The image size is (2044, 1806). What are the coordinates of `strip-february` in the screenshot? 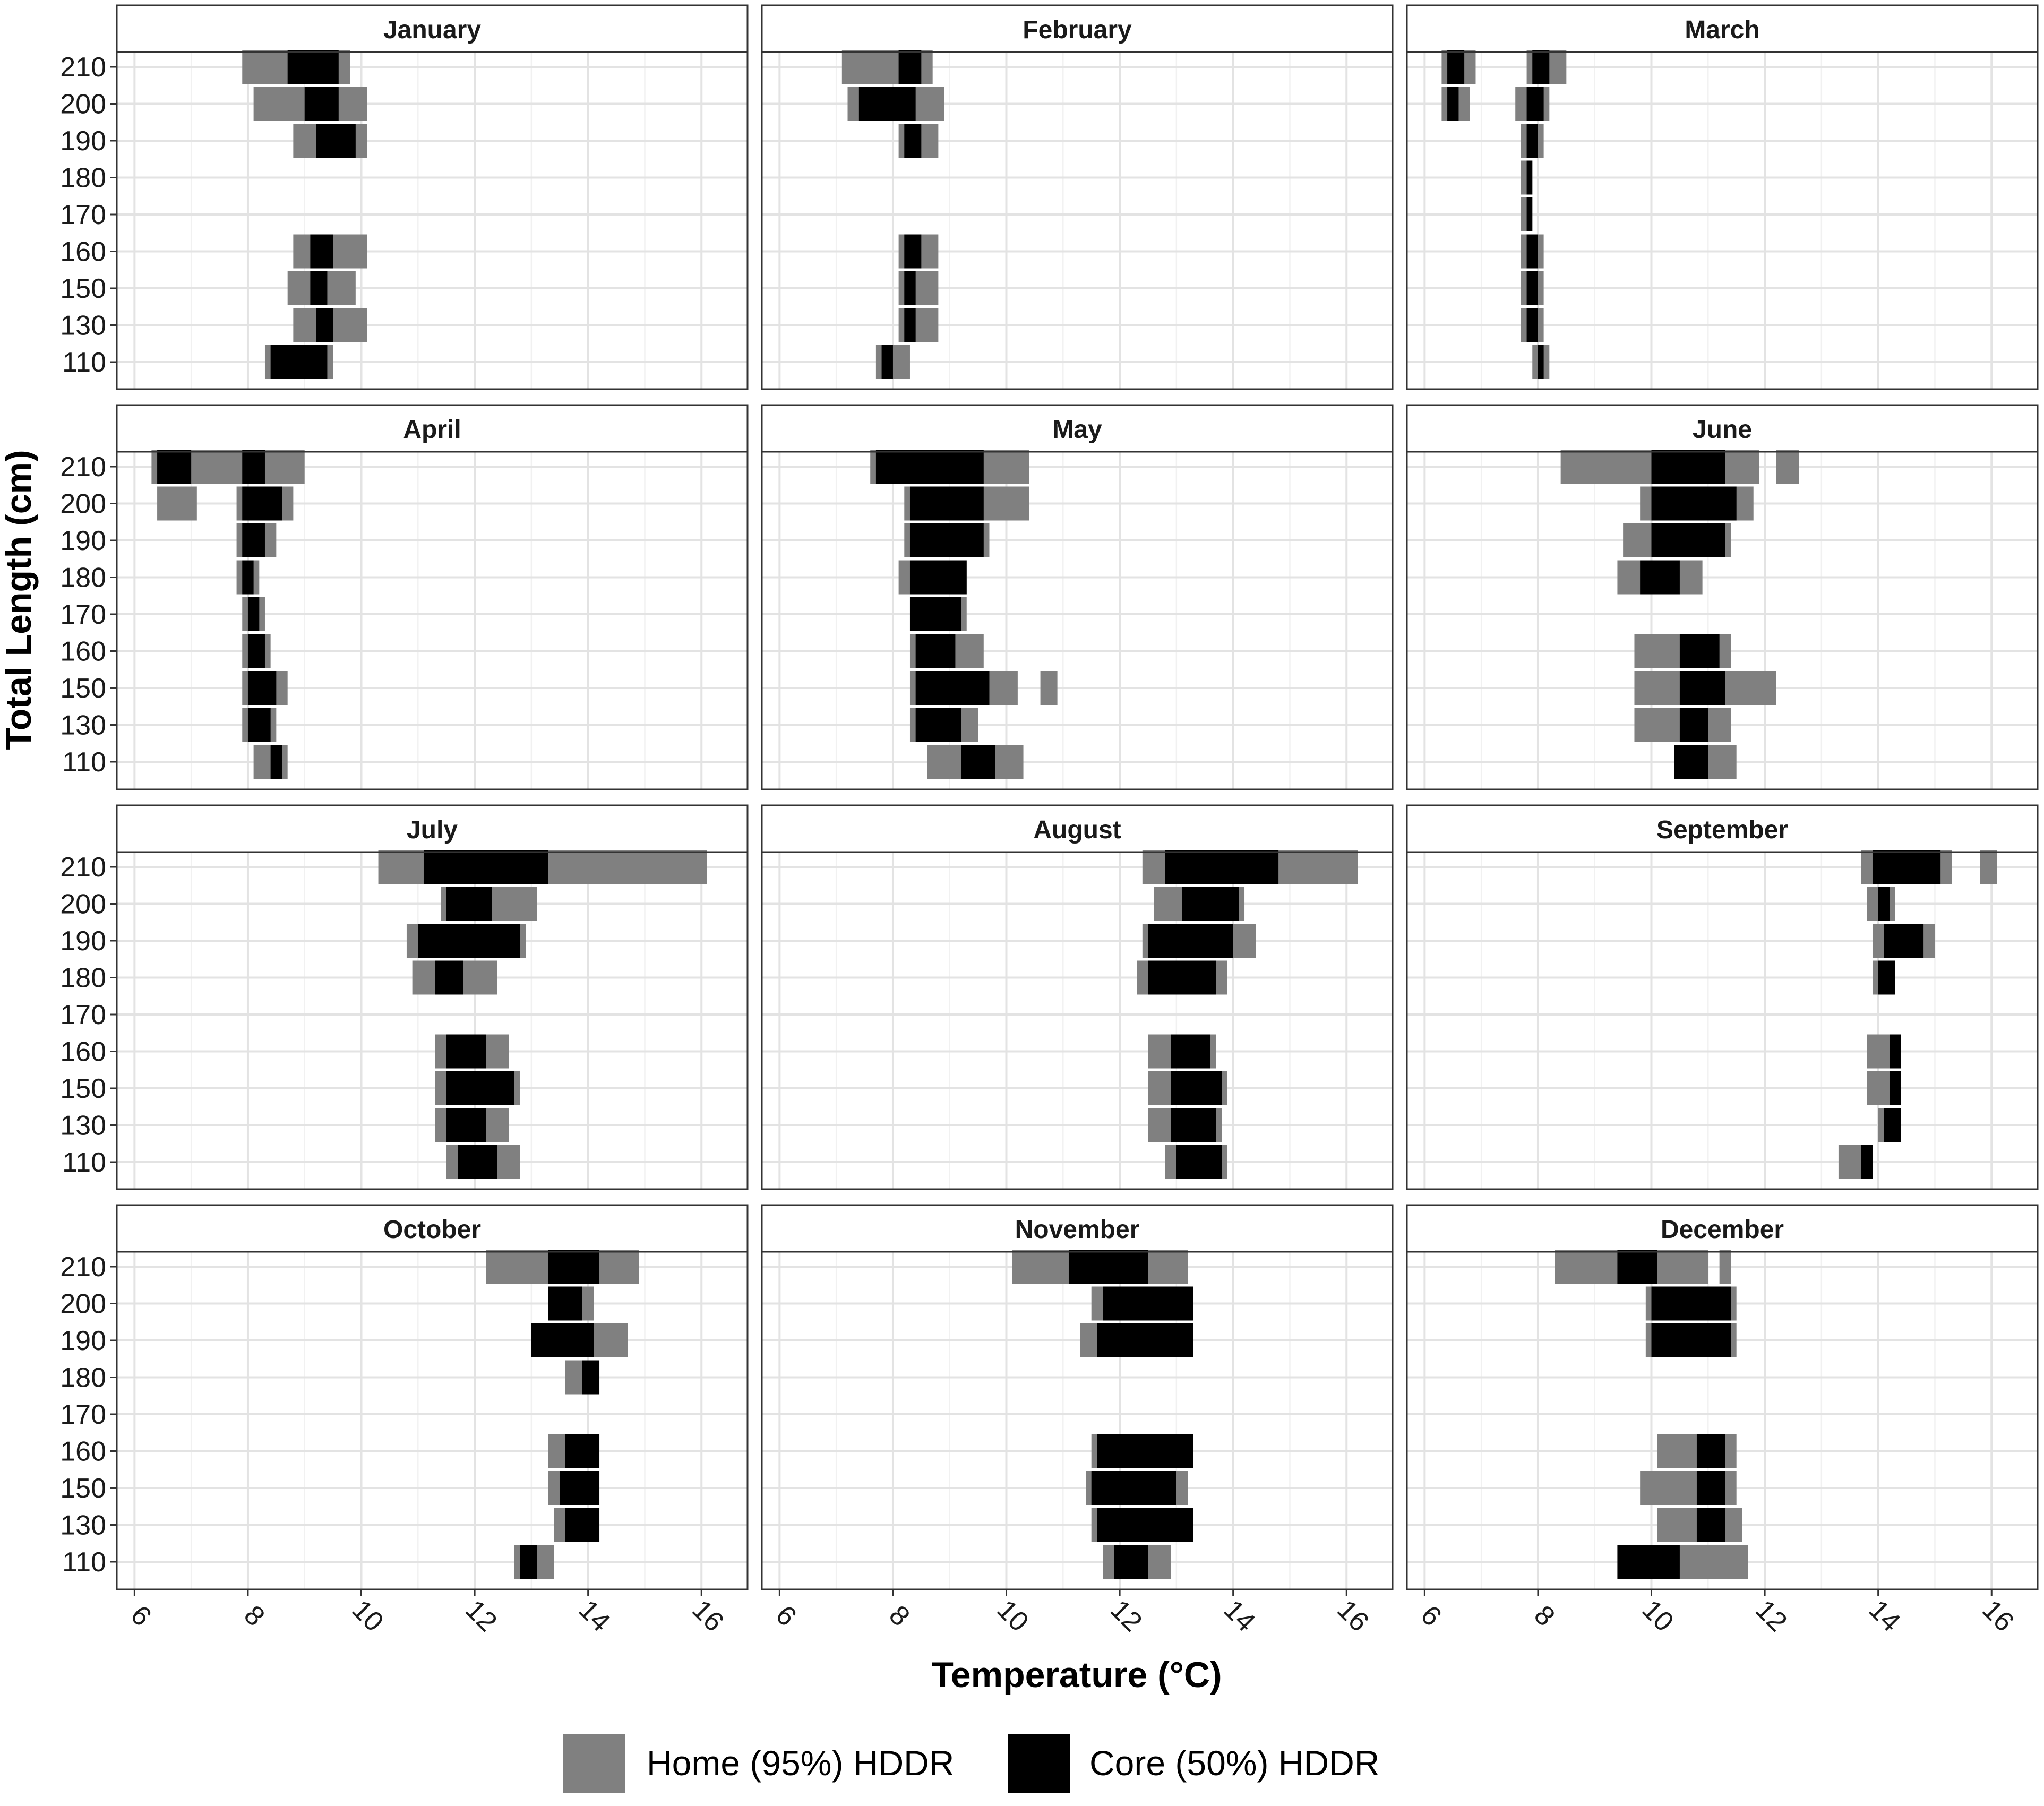 It's located at (1077, 28).